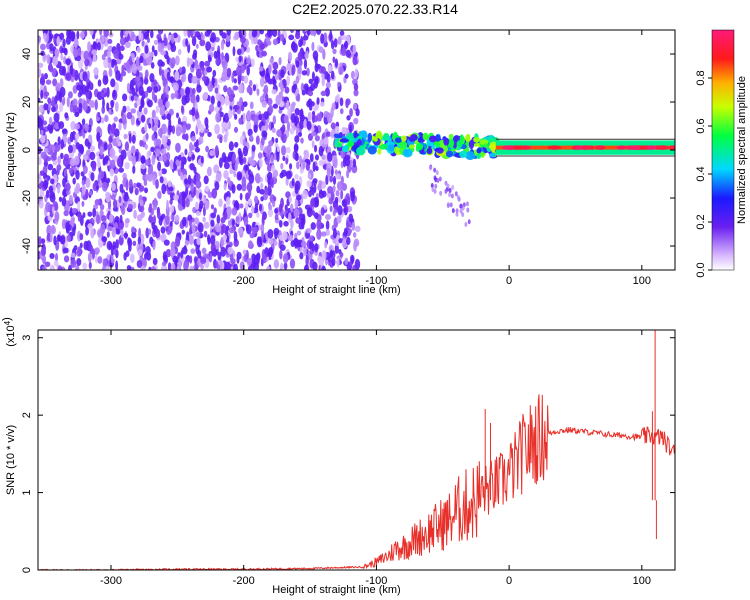 The height and width of the screenshot is (600, 750). Describe the element at coordinates (701, 125) in the screenshot. I see `colorbar-tick-label: 0.6` at that location.